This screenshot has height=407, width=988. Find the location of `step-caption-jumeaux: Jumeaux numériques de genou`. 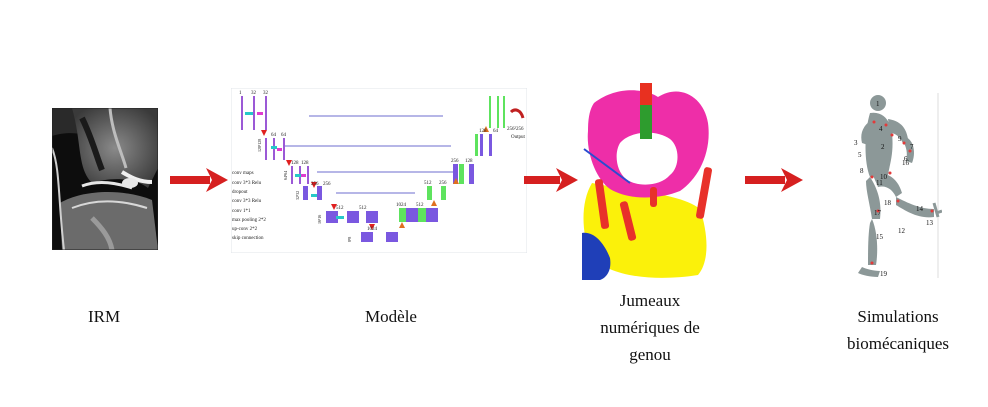

step-caption-jumeaux: Jumeaux numériques de genou is located at coordinates (650, 327).